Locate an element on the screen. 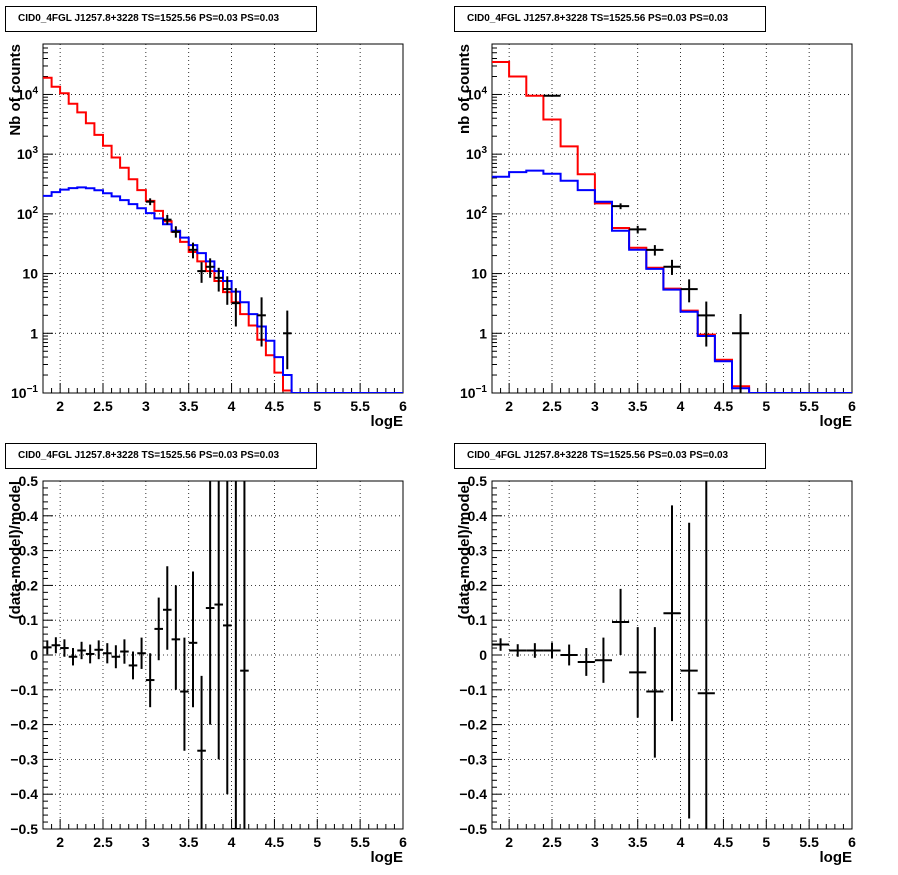  data-layer is located at coordinates (223, 234).